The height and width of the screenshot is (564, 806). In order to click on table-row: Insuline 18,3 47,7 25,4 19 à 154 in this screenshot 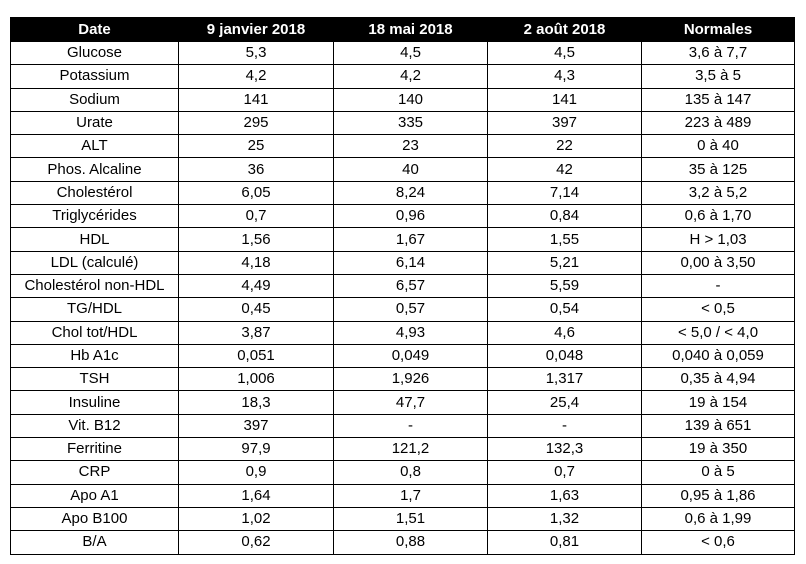, I will do `click(402, 402)`.